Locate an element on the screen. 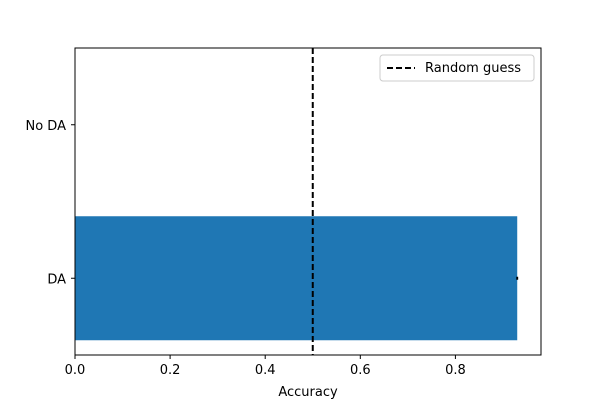 The height and width of the screenshot is (400, 600). x-tick-label: 0.6 is located at coordinates (360, 370).